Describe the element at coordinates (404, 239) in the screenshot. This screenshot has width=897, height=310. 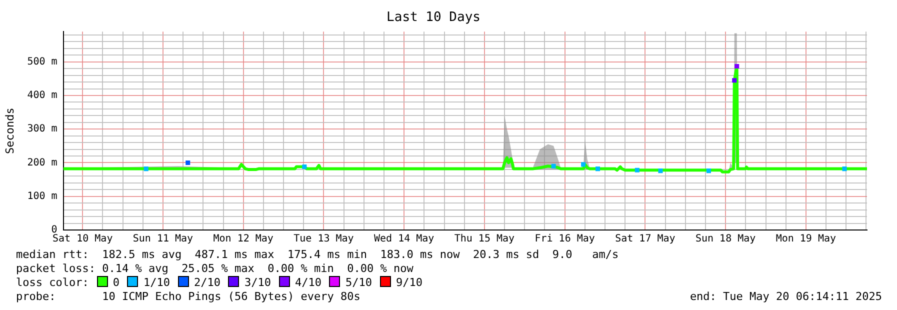
I see `x-tick-label: Wed 14 May` at that location.